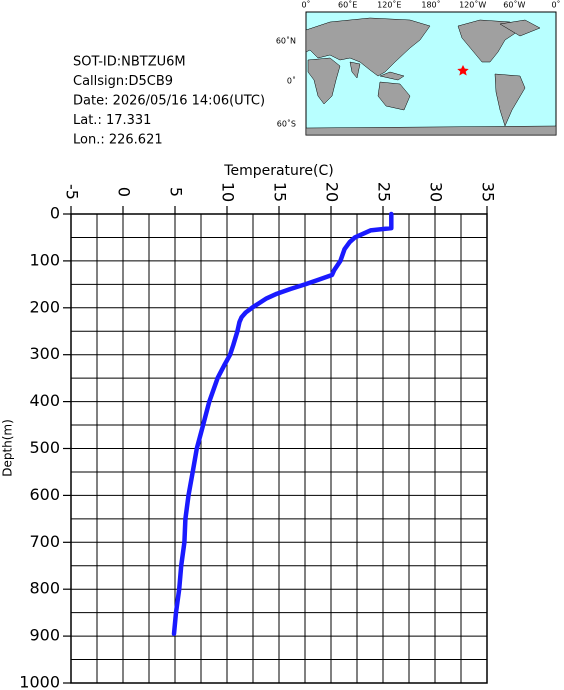 The width and height of the screenshot is (564, 690). Describe the element at coordinates (118, 140) in the screenshot. I see `info-line: Lon.: 226.621` at that location.